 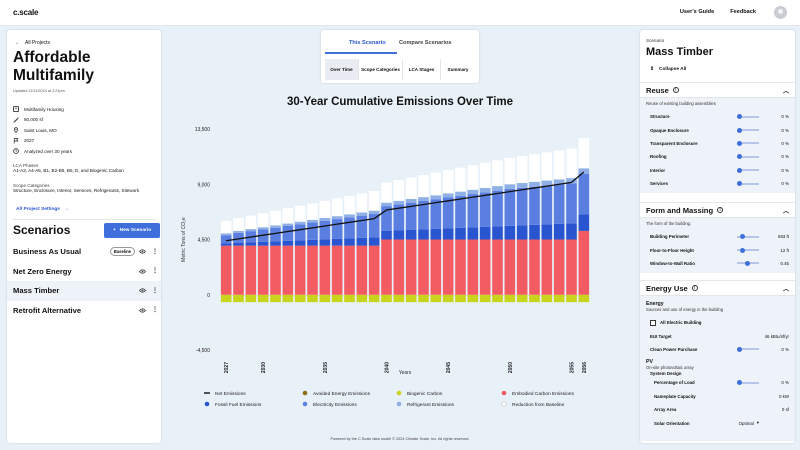 I want to click on orientation-select: Optimal, so click(x=746, y=423).